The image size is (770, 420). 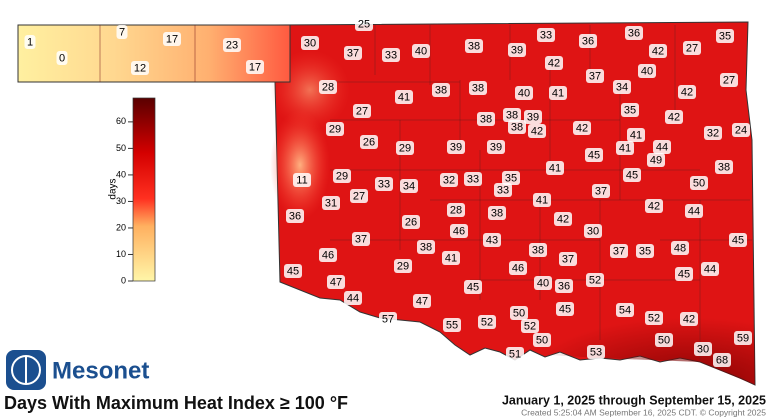 What do you see at coordinates (176, 403) in the screenshot?
I see `map-title: Days With Maximum Heat Index ≥ 100 °F` at bounding box center [176, 403].